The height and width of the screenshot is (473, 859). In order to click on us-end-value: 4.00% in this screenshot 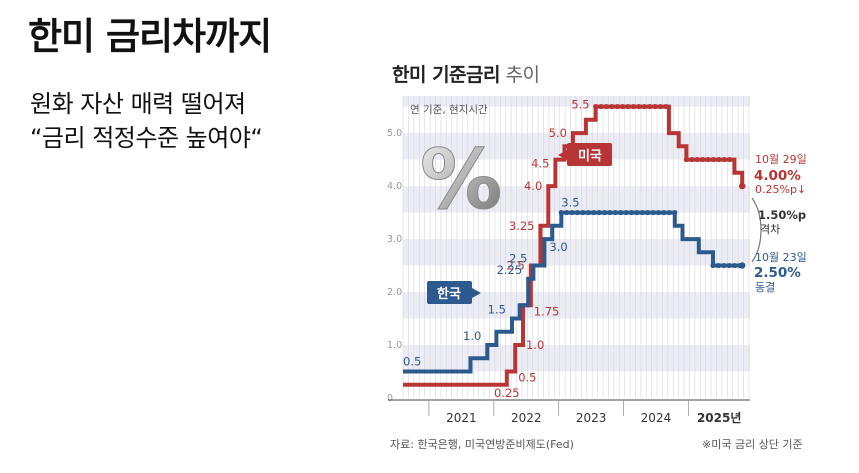, I will do `click(777, 176)`.